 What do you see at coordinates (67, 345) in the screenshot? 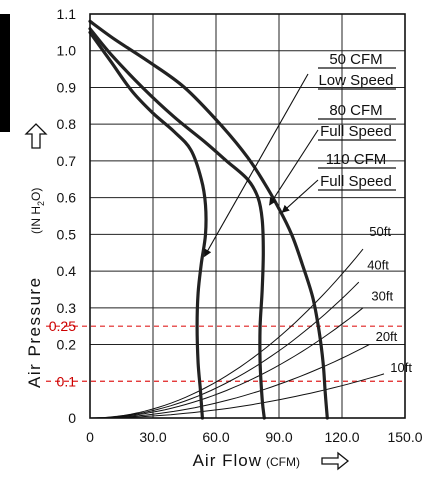
I see `y-tick-label: 0.2` at bounding box center [67, 345].